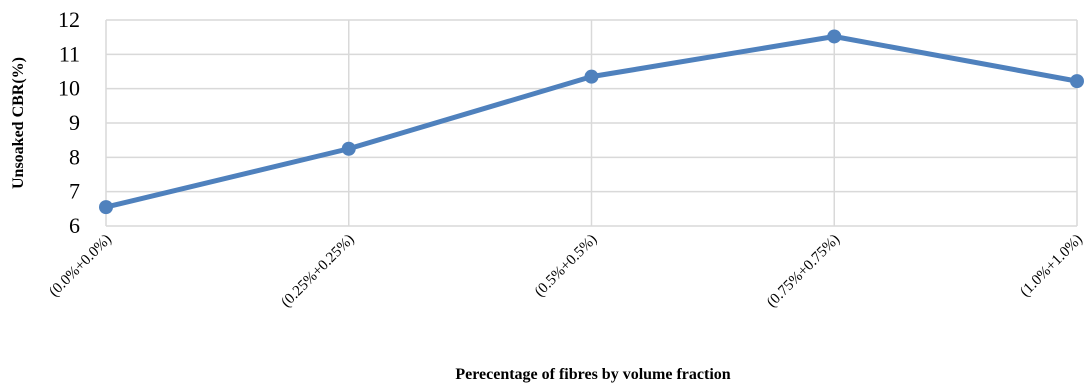  Describe the element at coordinates (69, 88) in the screenshot. I see `y-tick-label: 10` at that location.